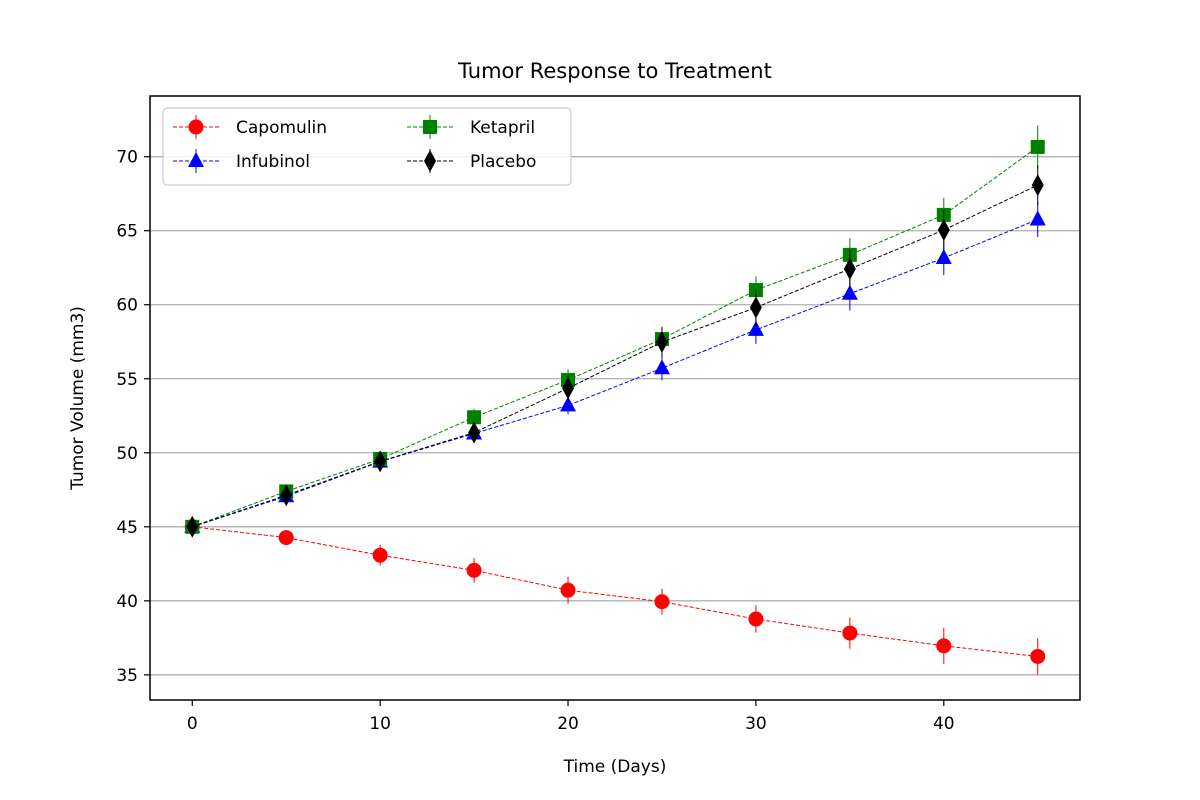  What do you see at coordinates (127, 380) in the screenshot?
I see `y-tick-label: 55` at bounding box center [127, 380].